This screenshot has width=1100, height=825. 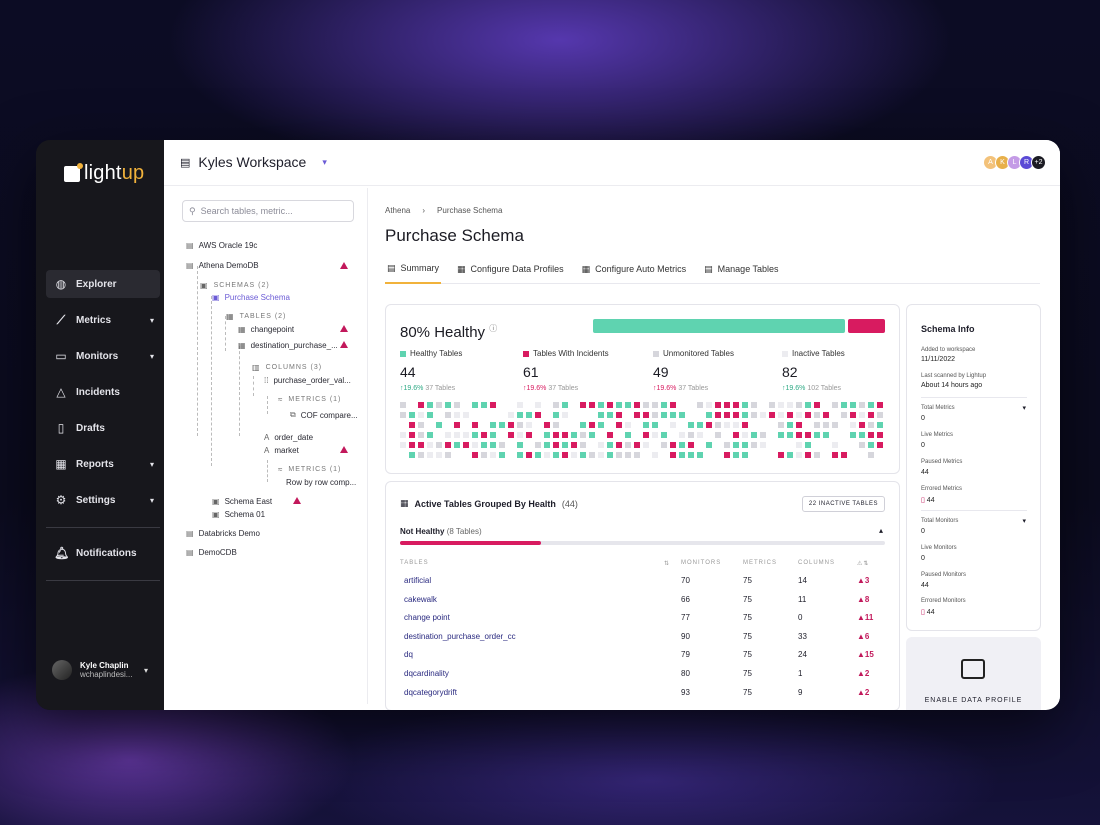 What do you see at coordinates (103, 284) in the screenshot?
I see `nav-explorer: ◍ Explorer` at bounding box center [103, 284].